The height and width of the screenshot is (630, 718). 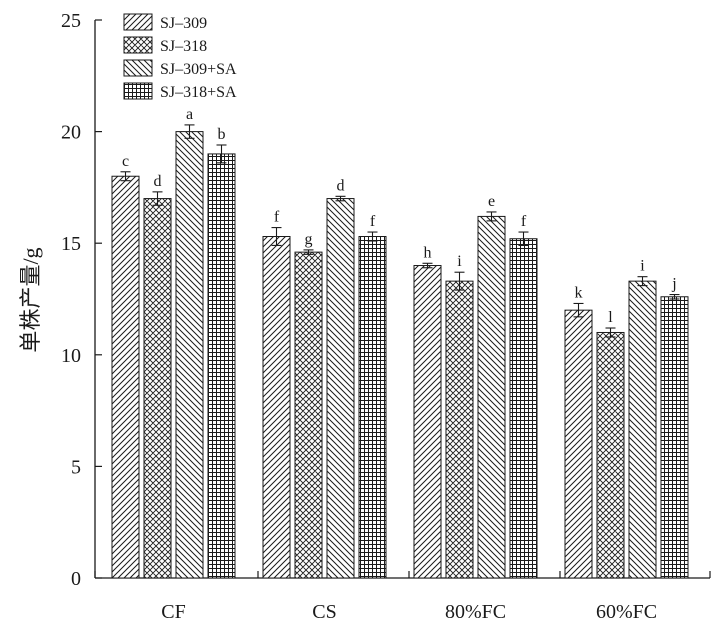 What do you see at coordinates (198, 92) in the screenshot?
I see `legend-label: SJ–318+SA` at bounding box center [198, 92].